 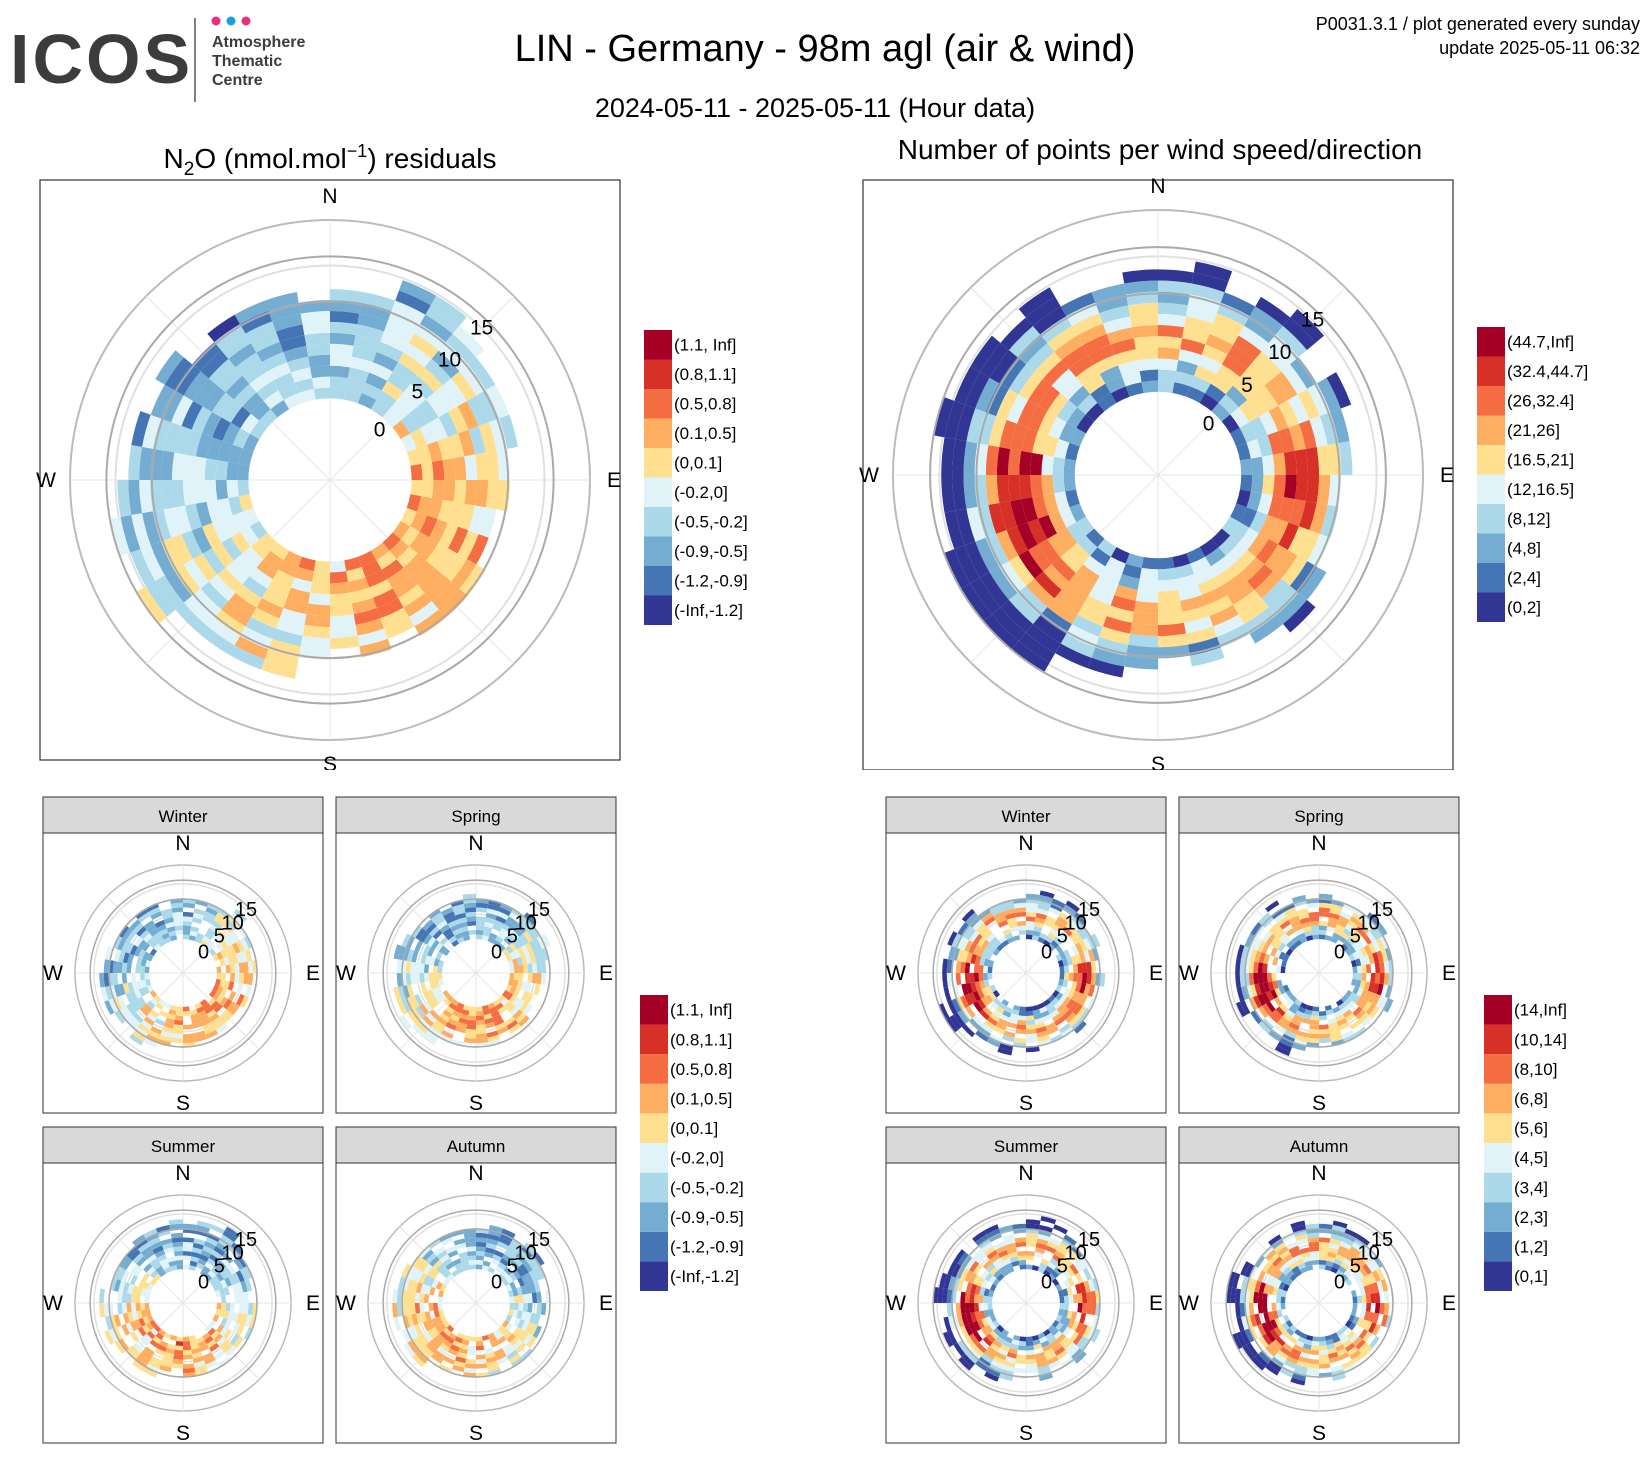 I want to click on radial-tick-label: 5, so click(x=219, y=937).